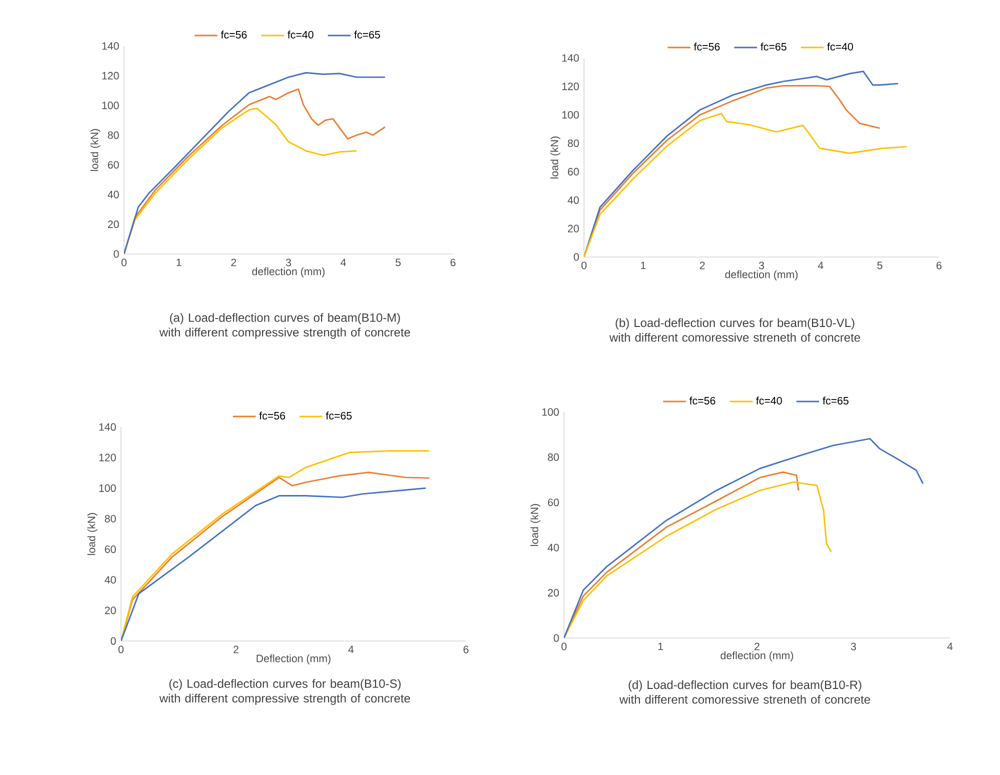 Image resolution: width=1000 pixels, height=775 pixels. What do you see at coordinates (284, 326) in the screenshot?
I see `text: (a) Load-deflection curves of beam(B10-M) with different compressive strength of concrete` at bounding box center [284, 326].